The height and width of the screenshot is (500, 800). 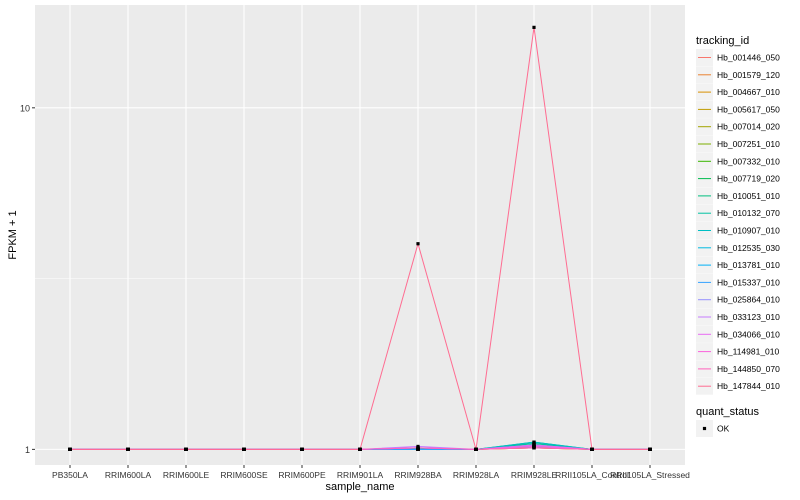 What do you see at coordinates (748, 213) in the screenshot?
I see `legend-label: Hb_010132_070` at bounding box center [748, 213].